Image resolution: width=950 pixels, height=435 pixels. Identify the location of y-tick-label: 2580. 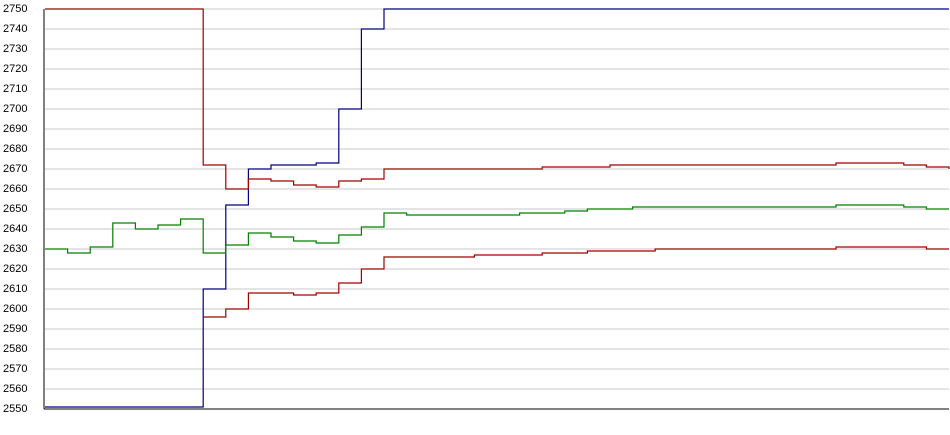
(15, 349).